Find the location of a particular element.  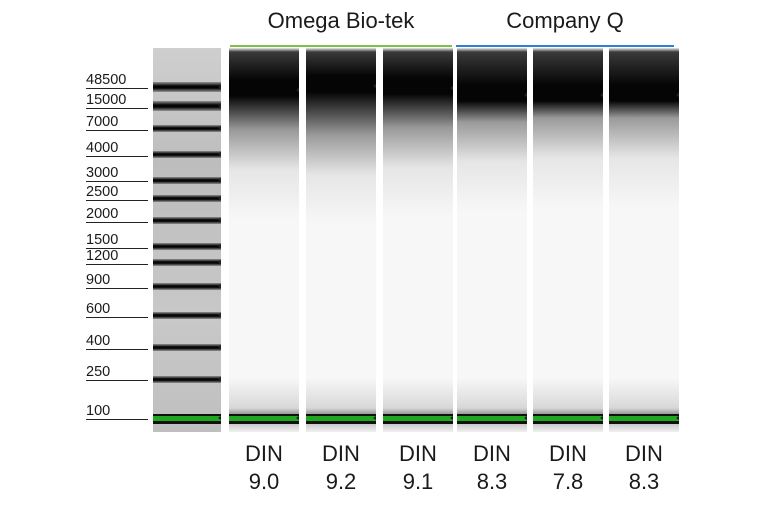

size-label: 3000 is located at coordinates (117, 173).